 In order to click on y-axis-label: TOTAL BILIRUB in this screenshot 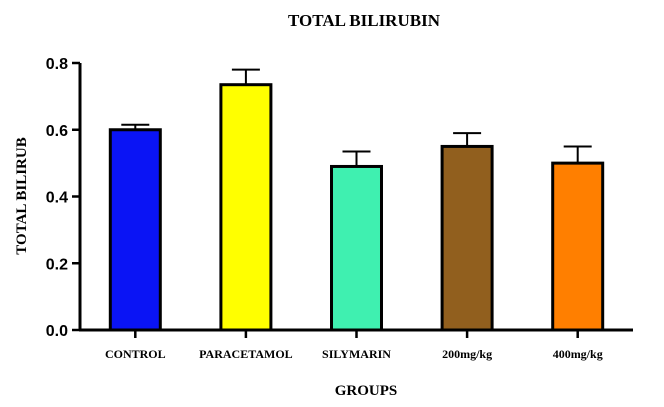, I will do `click(22, 195)`.